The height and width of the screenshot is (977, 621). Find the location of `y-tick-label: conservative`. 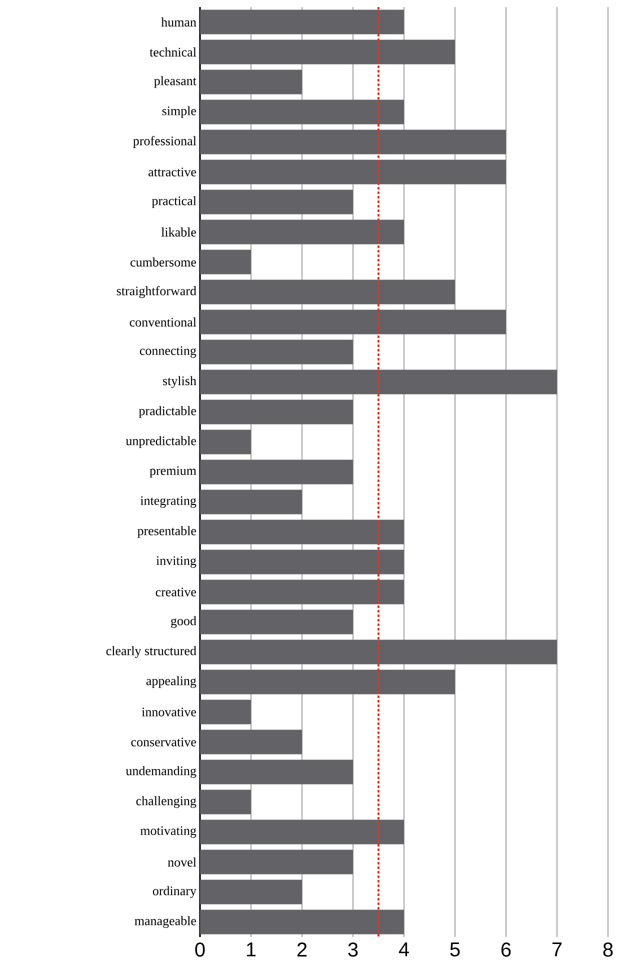

y-tick-label: conservative is located at coordinates (163, 742).